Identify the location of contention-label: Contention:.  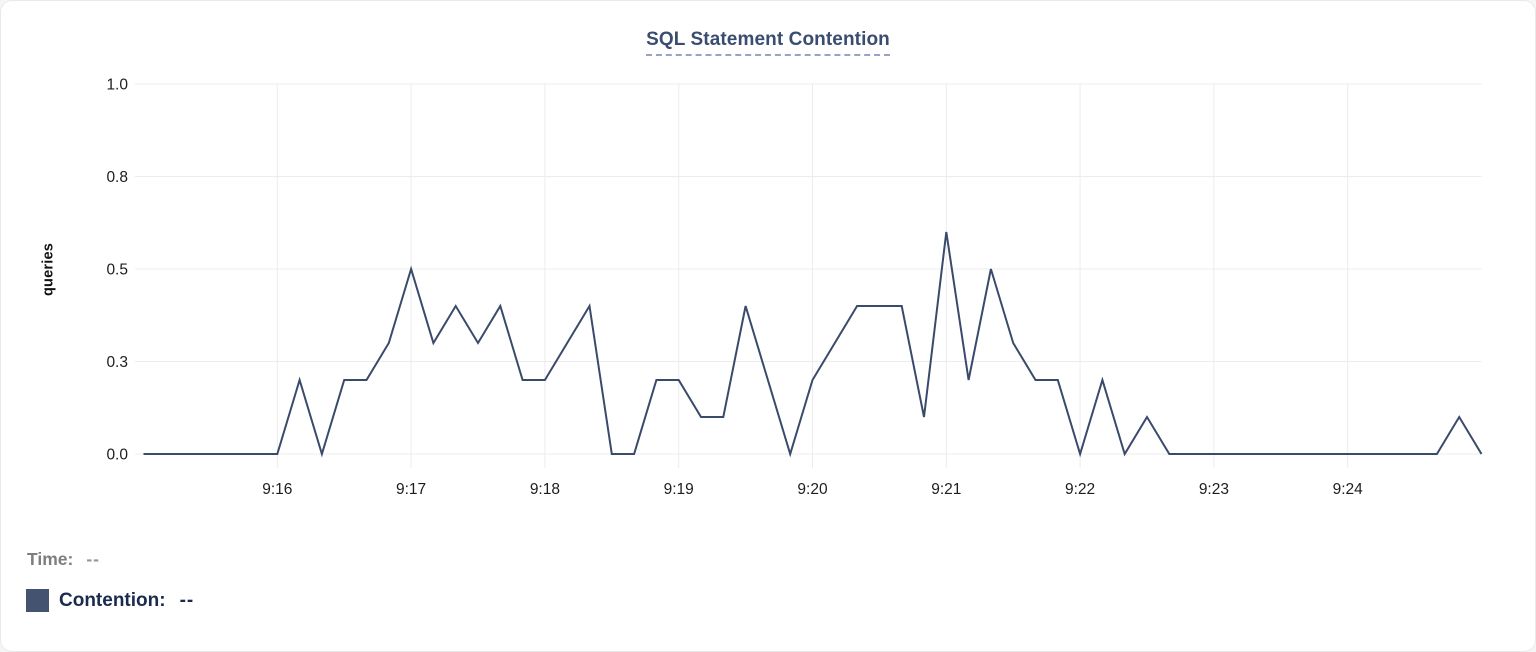
(112, 600).